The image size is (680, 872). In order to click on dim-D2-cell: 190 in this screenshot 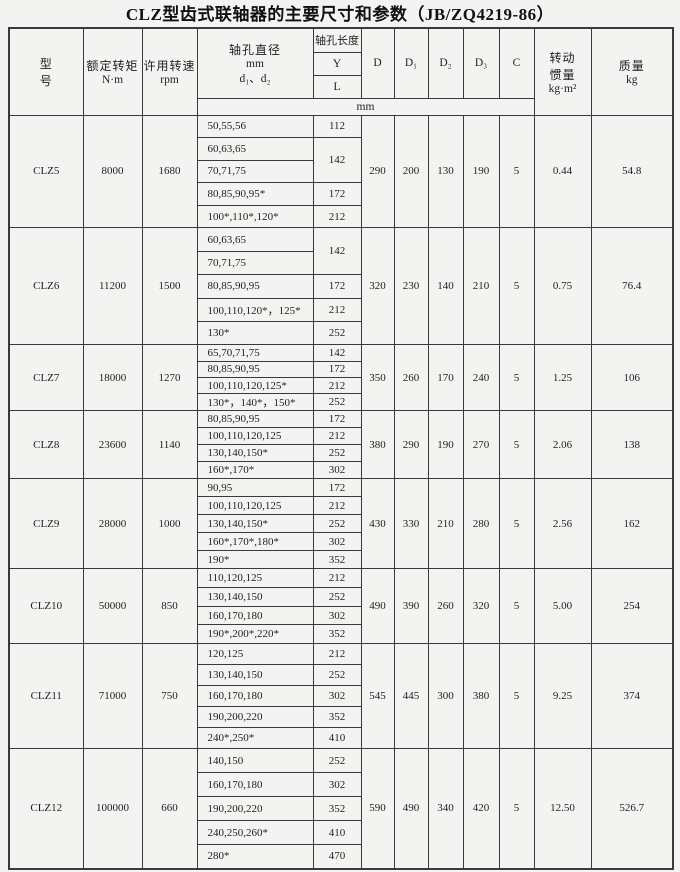, I will do `click(445, 445)`.